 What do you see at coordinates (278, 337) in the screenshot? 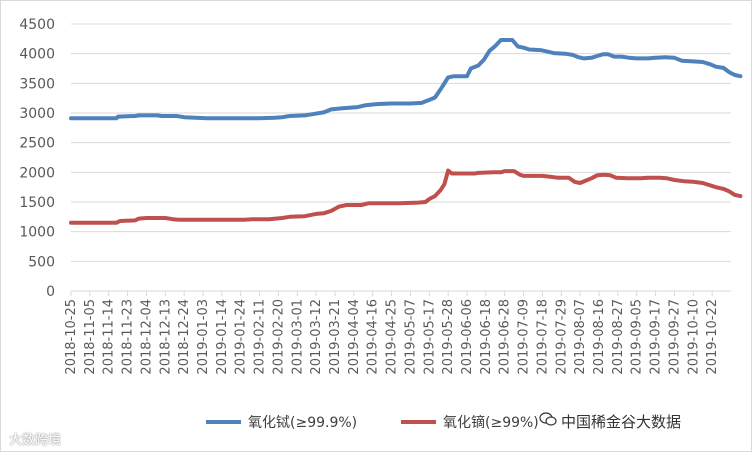
I see `x-tick-label: 2019-02-20` at bounding box center [278, 337].